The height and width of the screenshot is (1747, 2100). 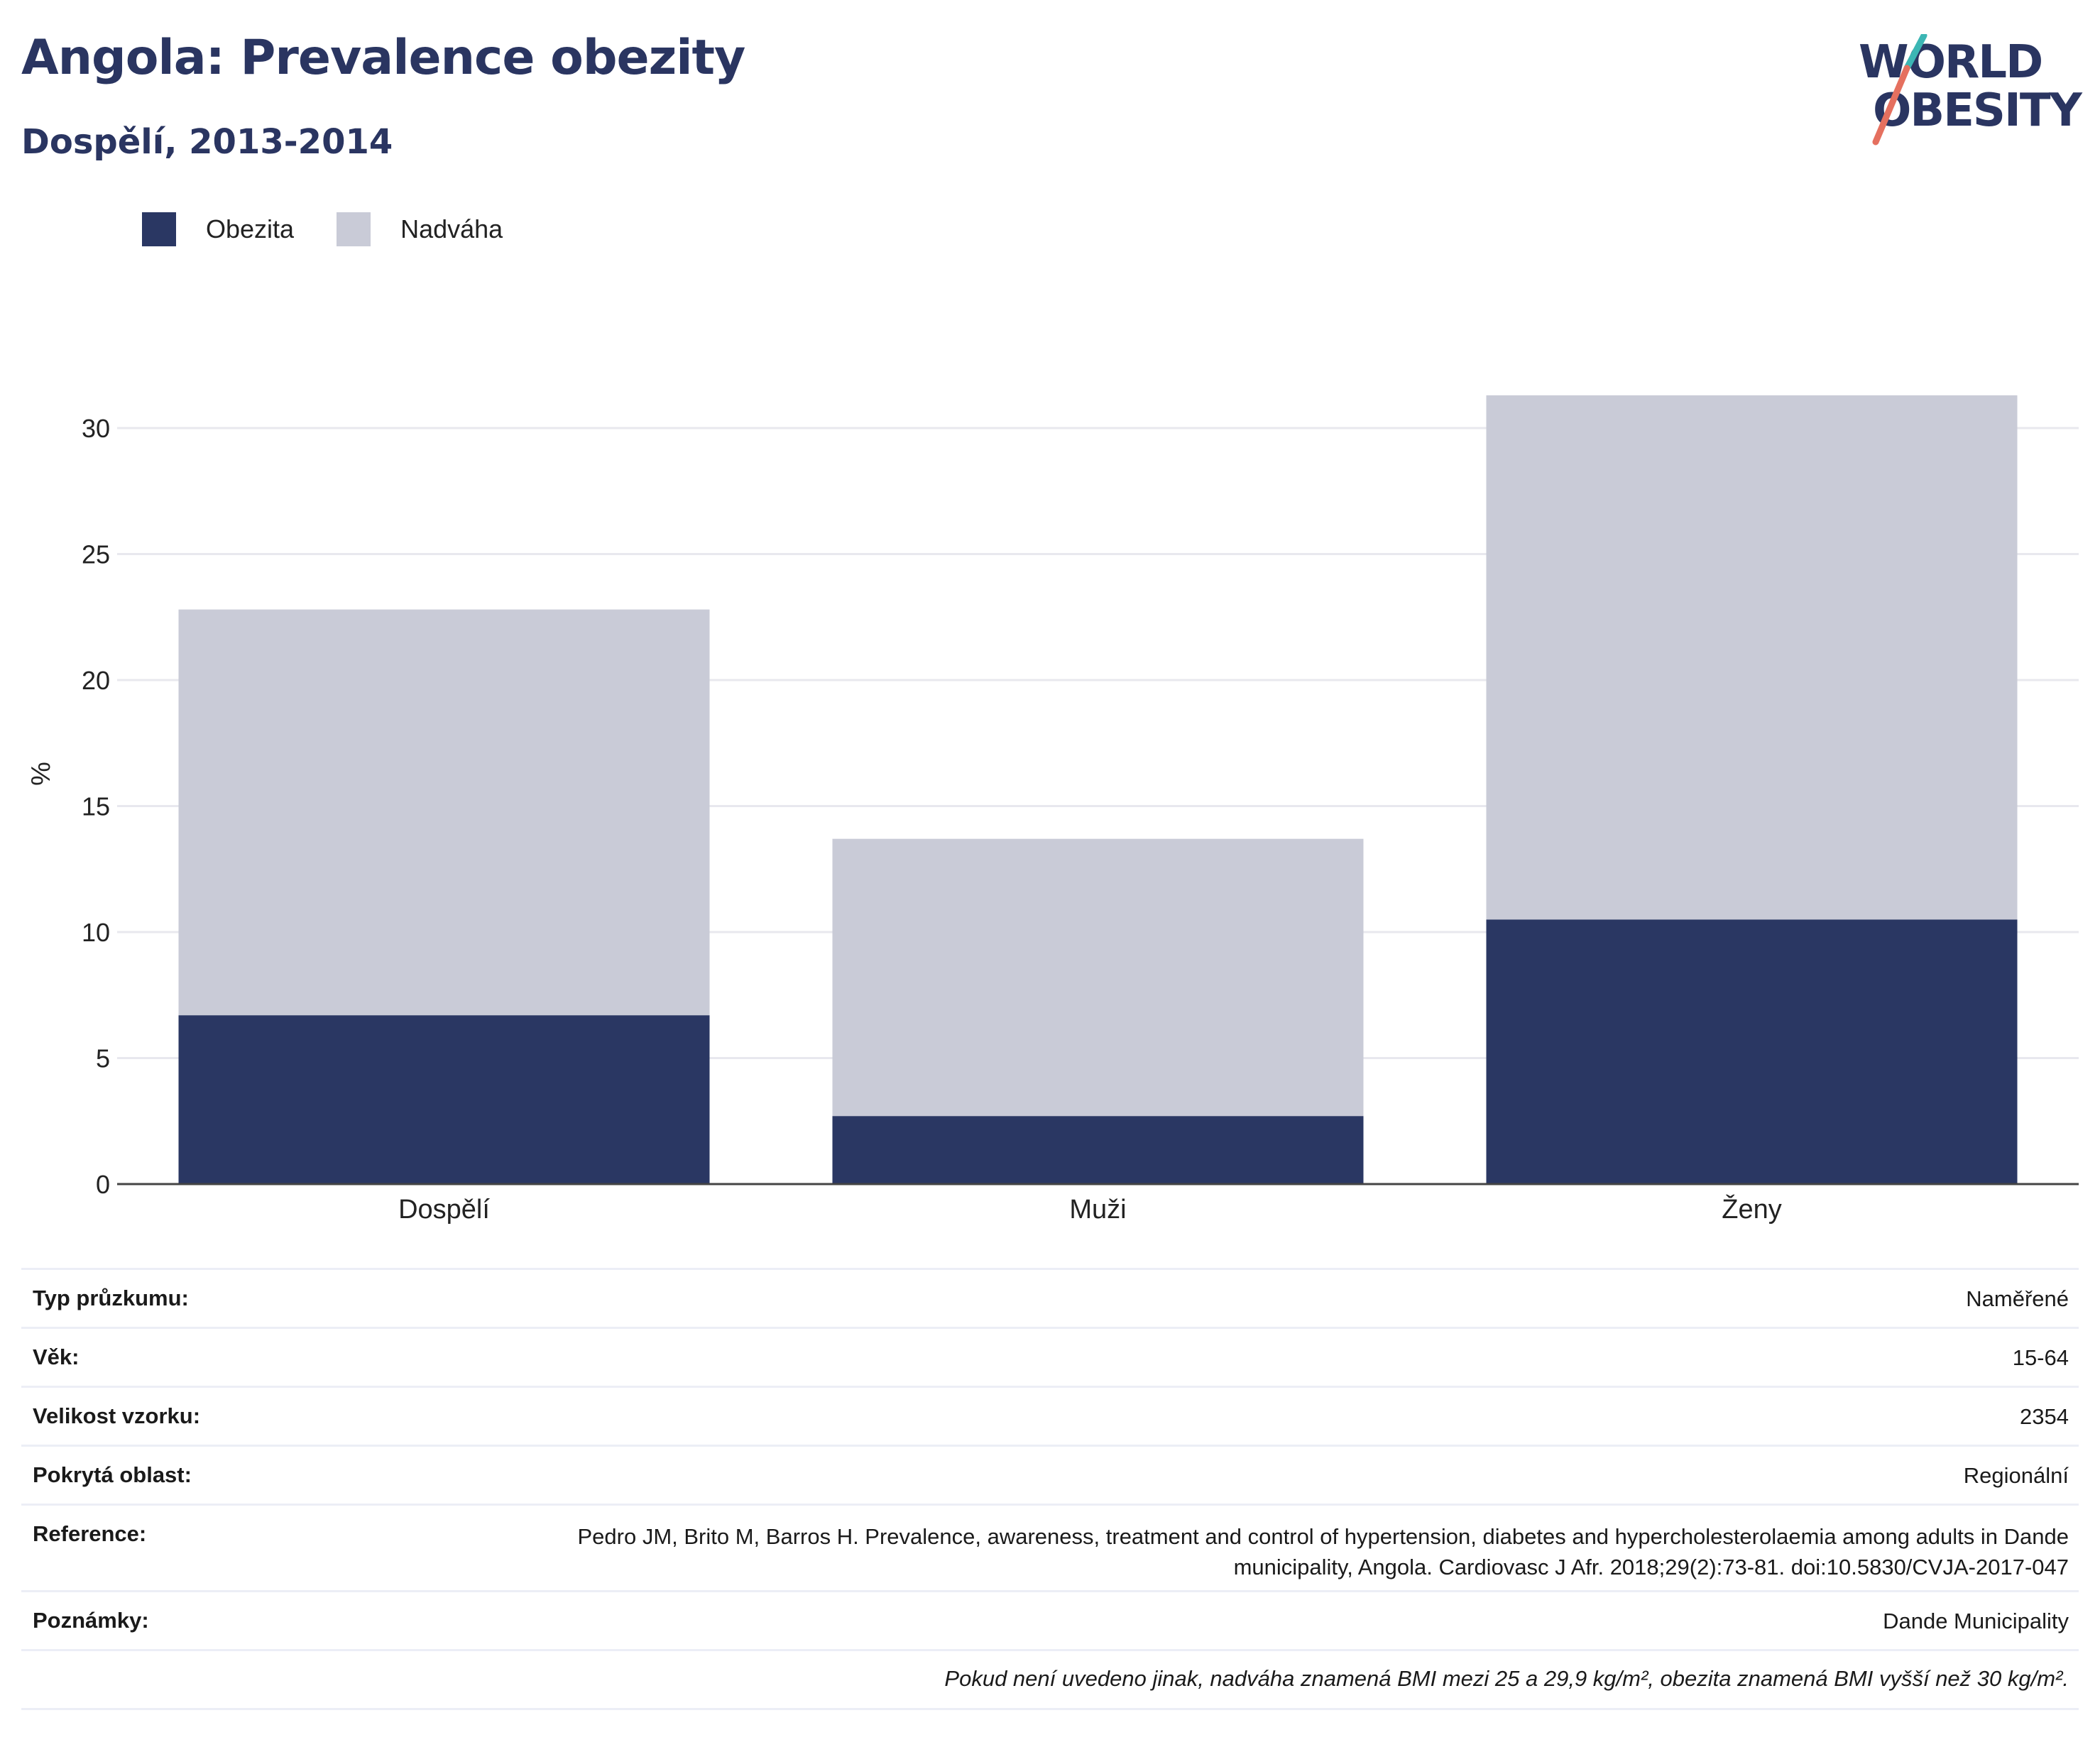 What do you see at coordinates (41, 774) in the screenshot?
I see `y-axis-label: %` at bounding box center [41, 774].